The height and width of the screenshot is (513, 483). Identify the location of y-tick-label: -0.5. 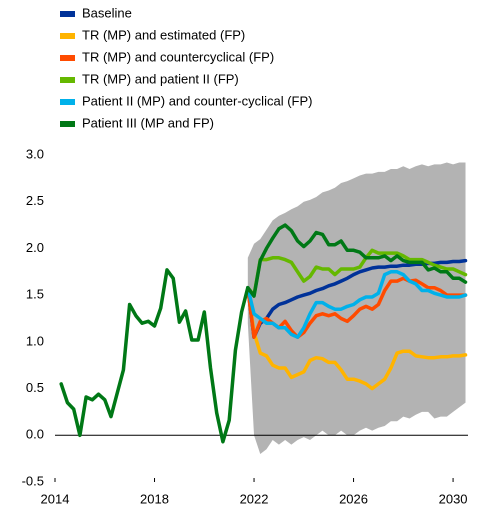
(33, 480).